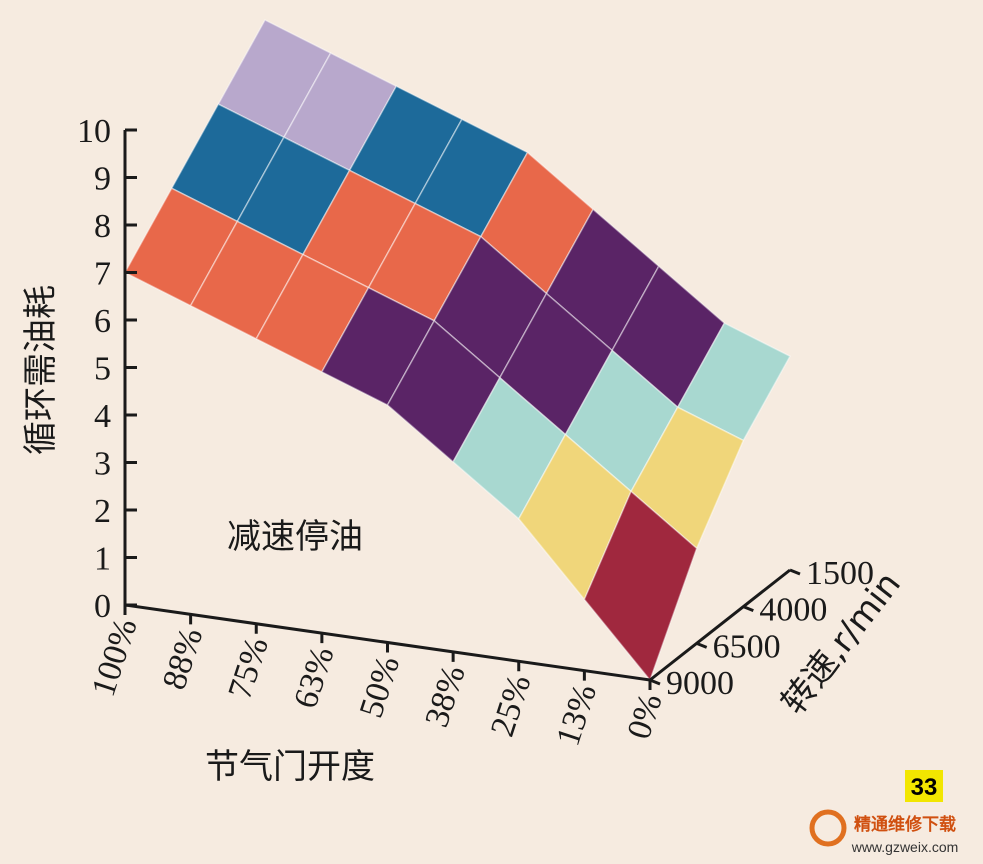 The width and height of the screenshot is (983, 864). Describe the element at coordinates (102, 606) in the screenshot. I see `z-tick-label: 0` at that location.